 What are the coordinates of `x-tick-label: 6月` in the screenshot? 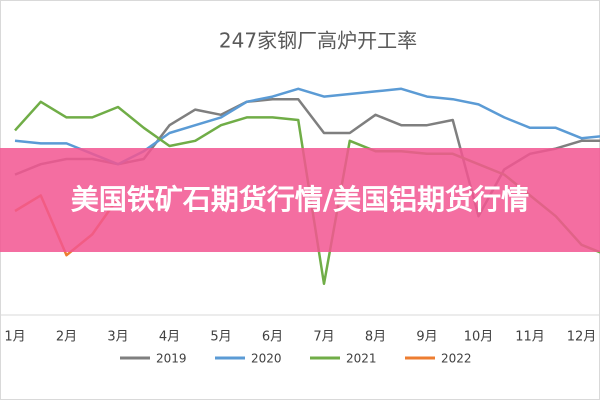 It's located at (272, 337).